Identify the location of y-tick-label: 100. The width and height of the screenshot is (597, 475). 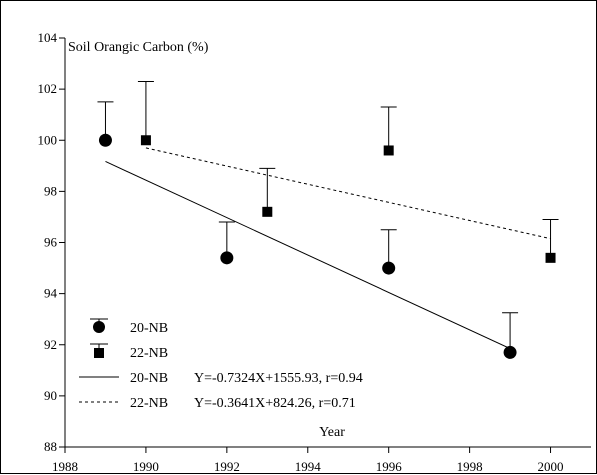
(48, 139).